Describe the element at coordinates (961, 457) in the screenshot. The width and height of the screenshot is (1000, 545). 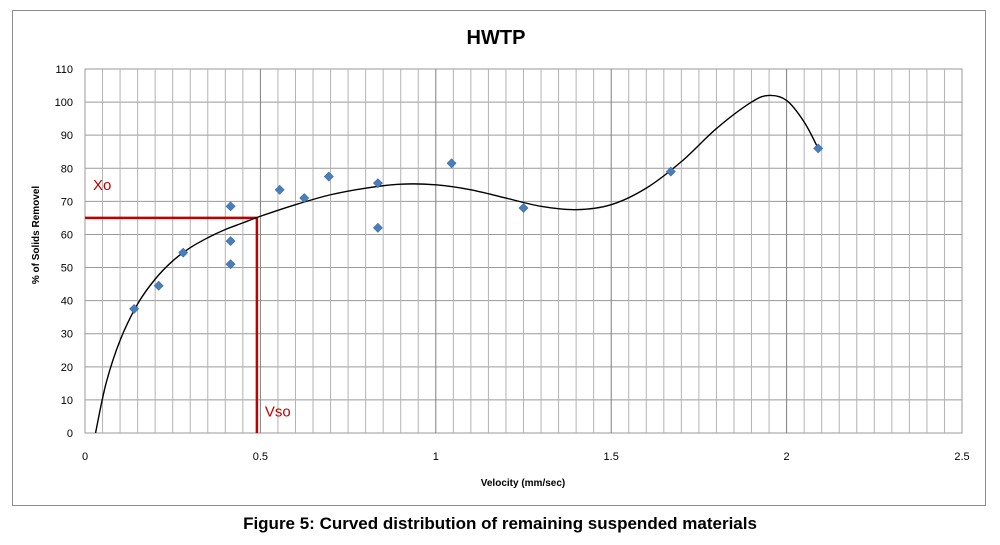
I see `x-tick-label: 2.5` at that location.